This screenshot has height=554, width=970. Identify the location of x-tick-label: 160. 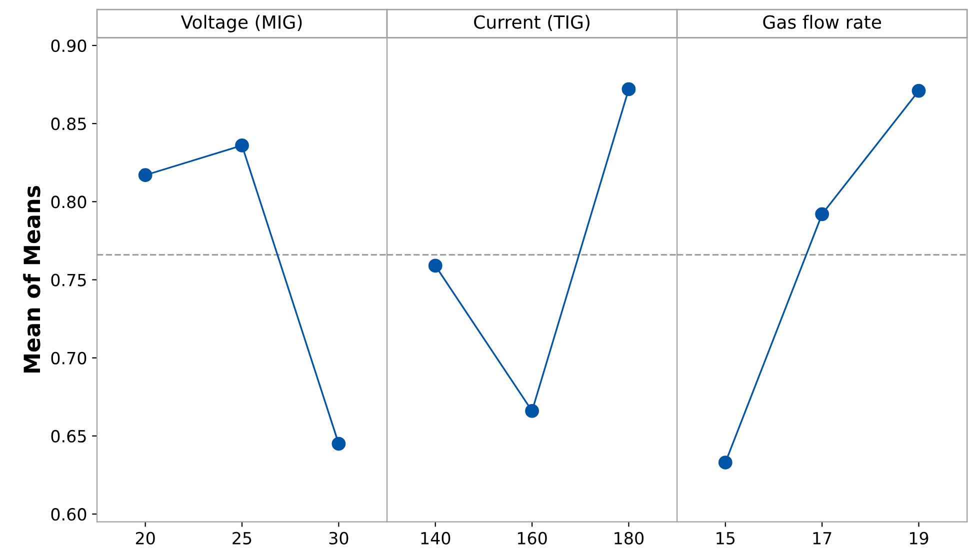
(532, 538).